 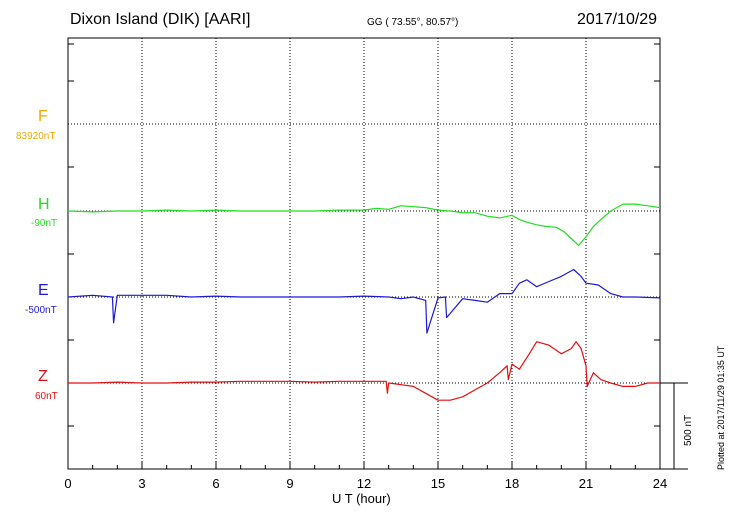 I want to click on baseline-H: -90nT, so click(x=44, y=223).